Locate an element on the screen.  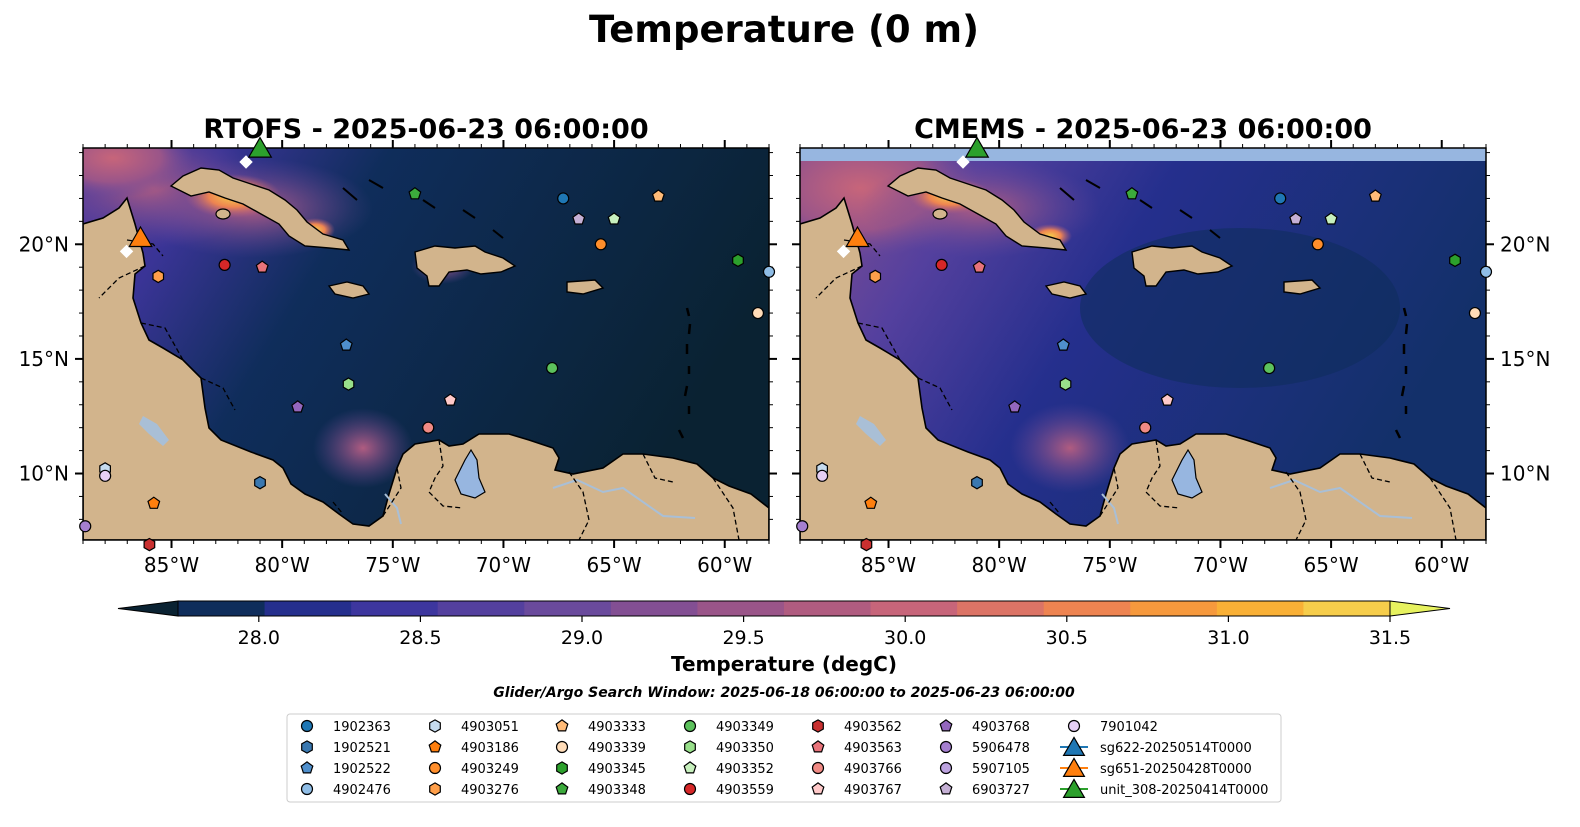
colorbar-tick-label: 29.5 is located at coordinates (743, 638).